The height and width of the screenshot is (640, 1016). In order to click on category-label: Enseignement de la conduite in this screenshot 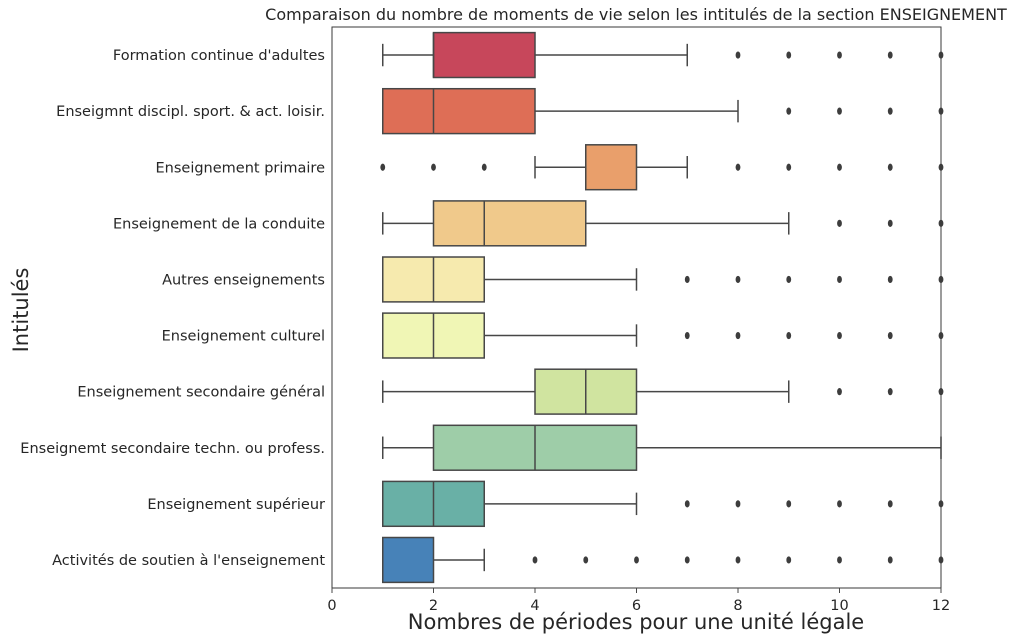, I will do `click(219, 224)`.